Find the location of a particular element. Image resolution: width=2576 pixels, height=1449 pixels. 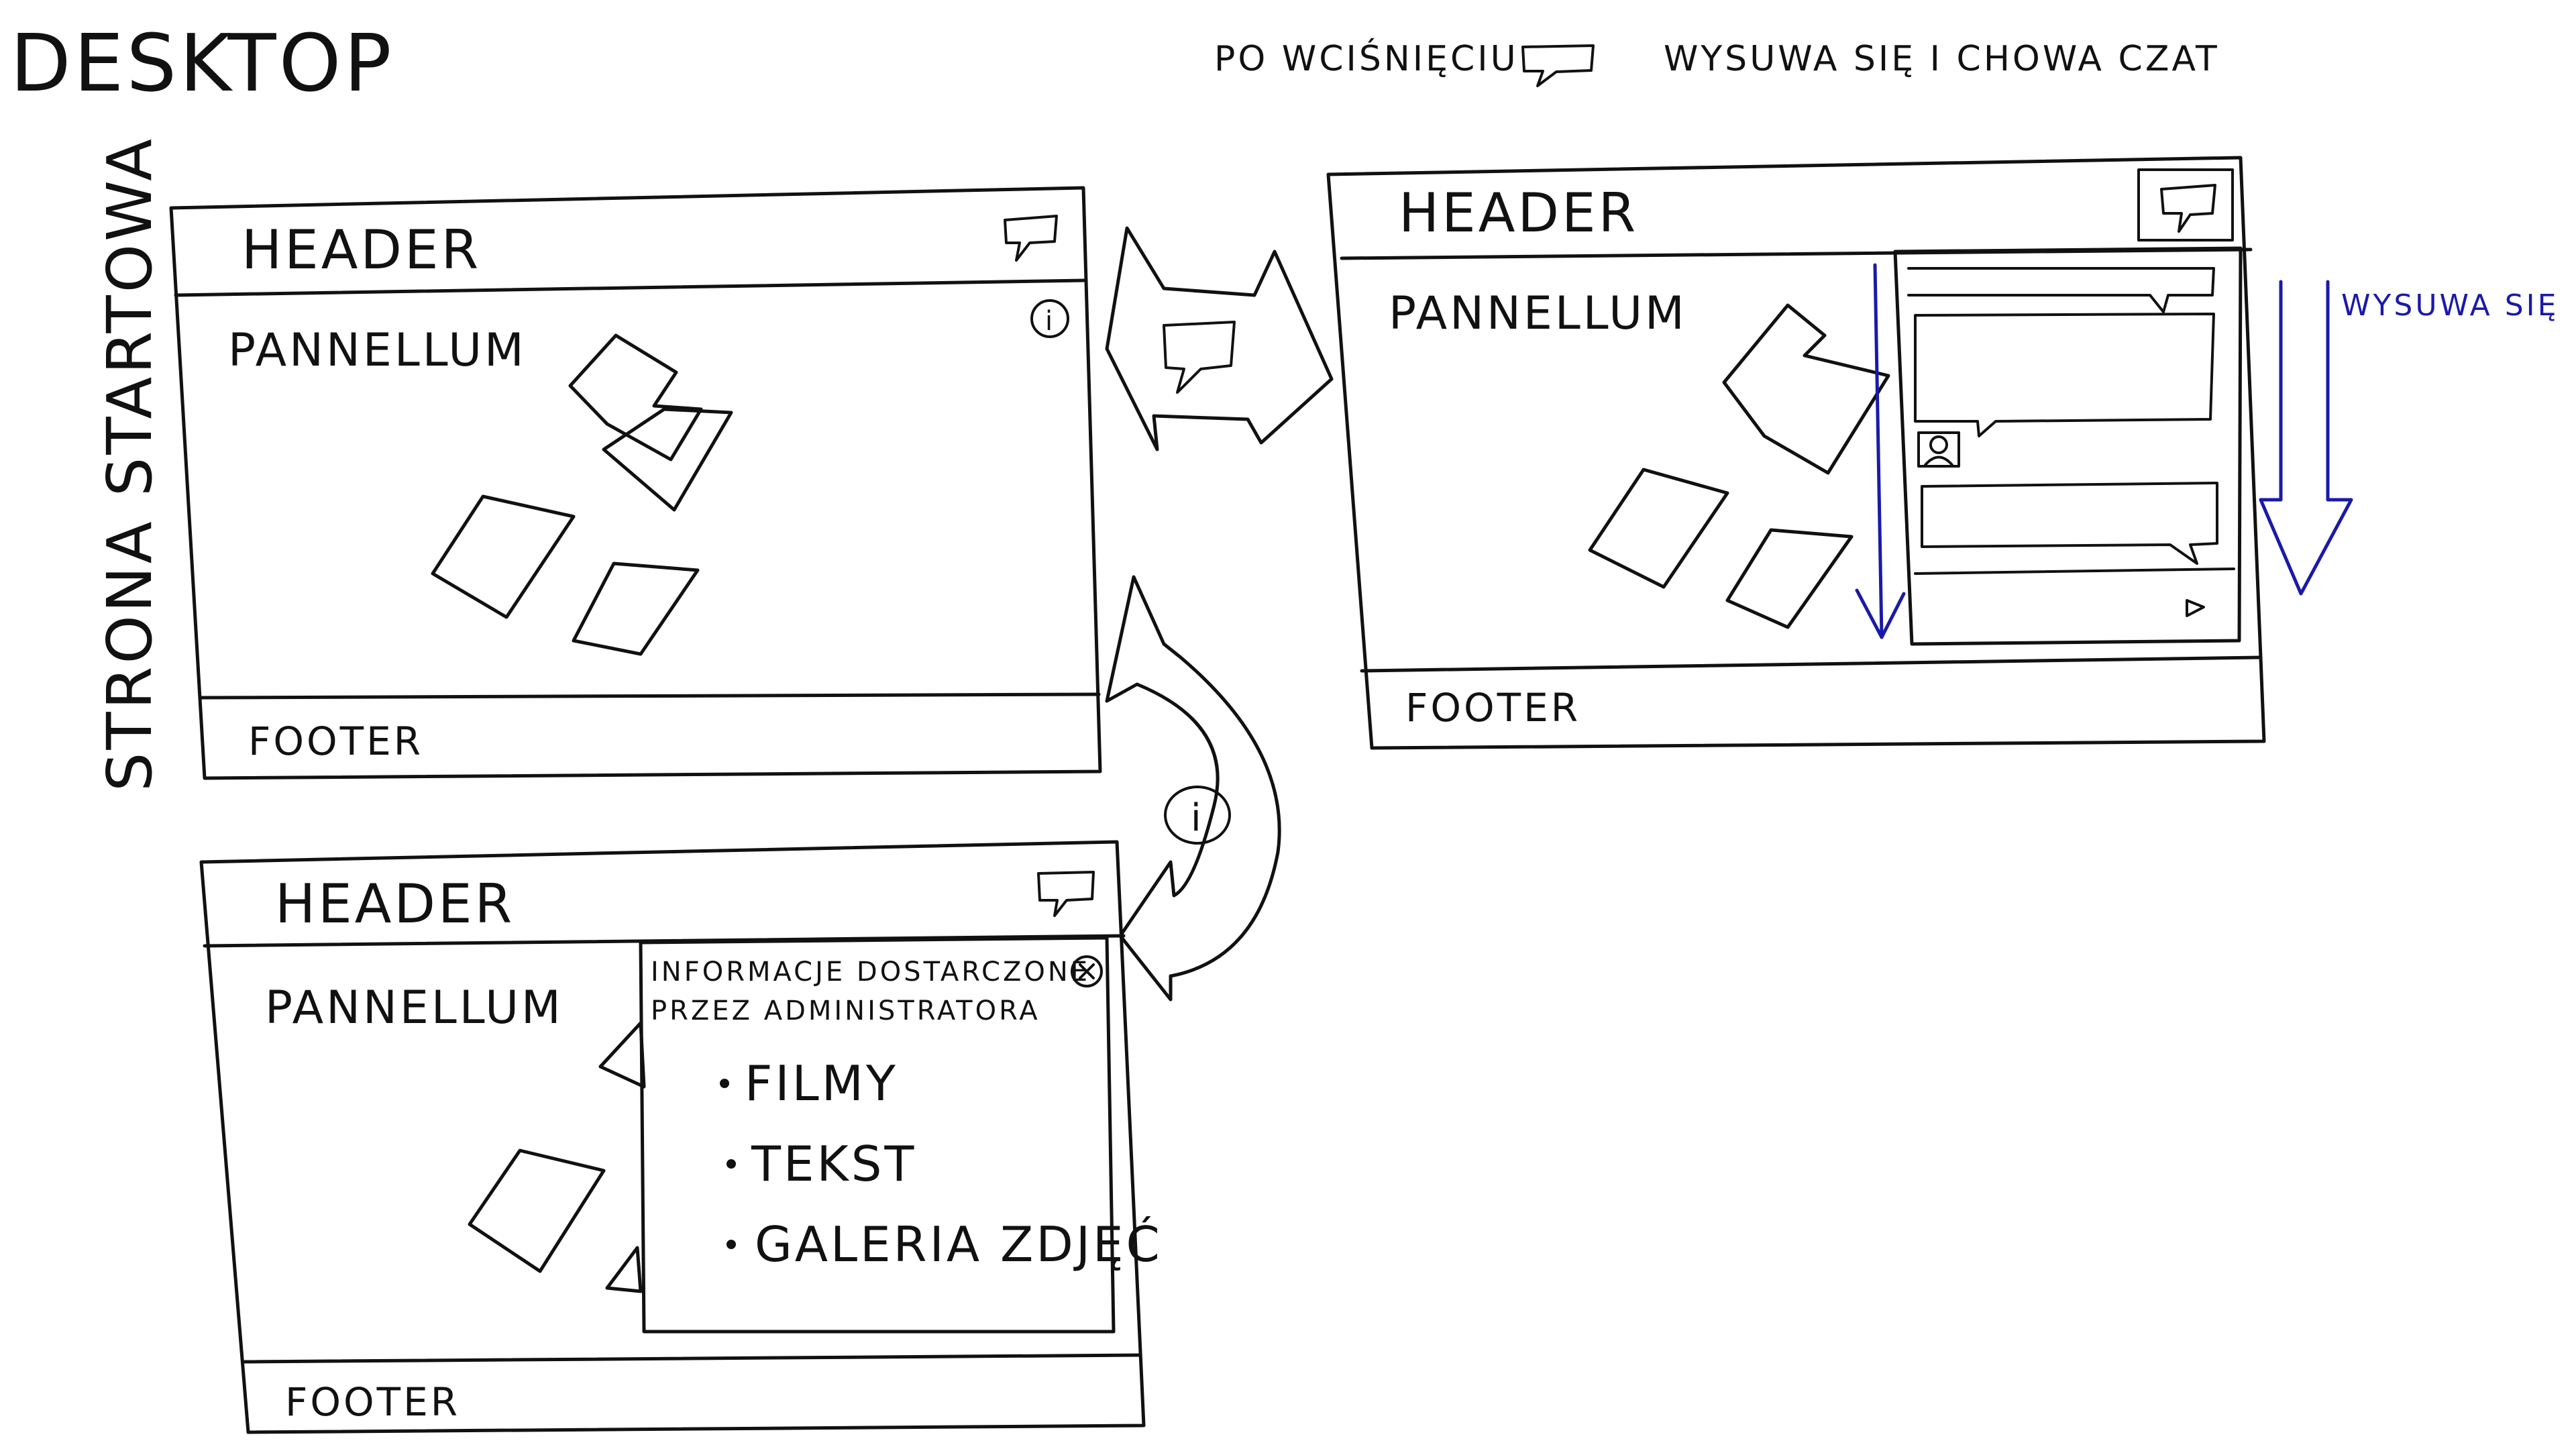

slide-in-arrow: WYSUWA SIĘ is located at coordinates (2207, 451).